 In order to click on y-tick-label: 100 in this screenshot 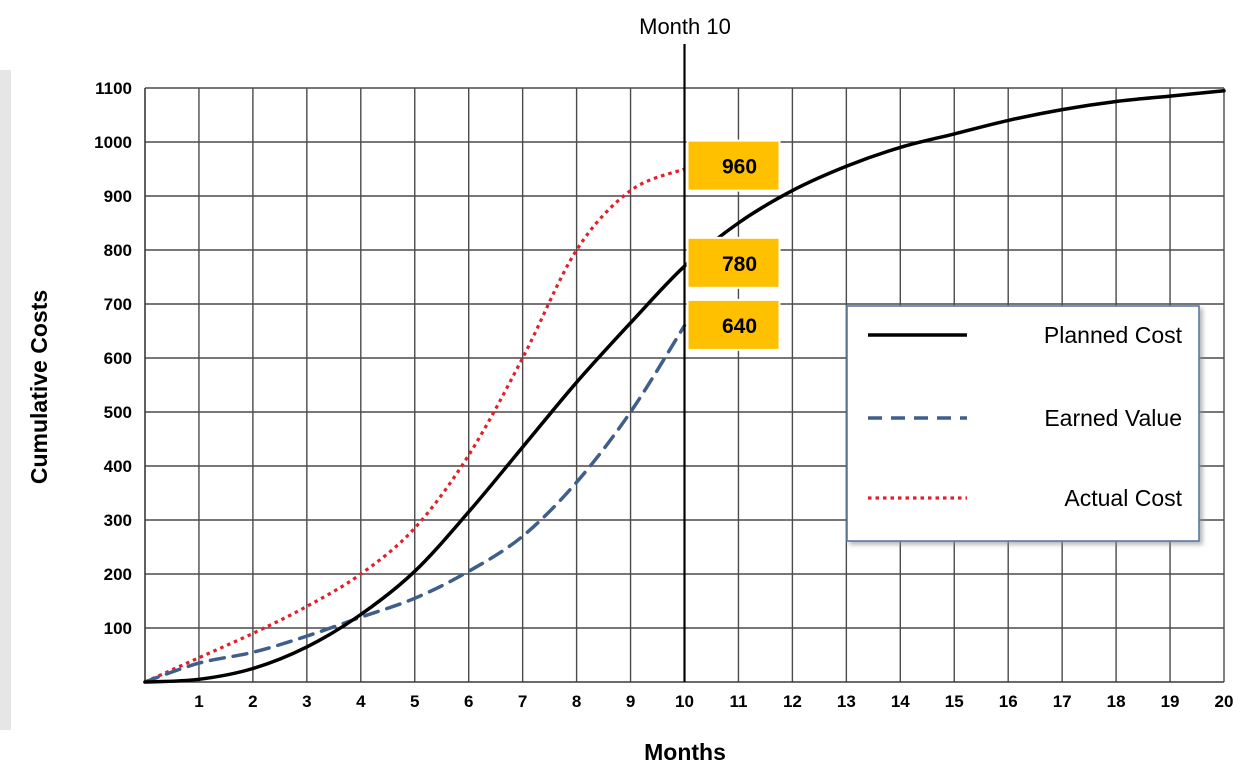, I will do `click(118, 628)`.